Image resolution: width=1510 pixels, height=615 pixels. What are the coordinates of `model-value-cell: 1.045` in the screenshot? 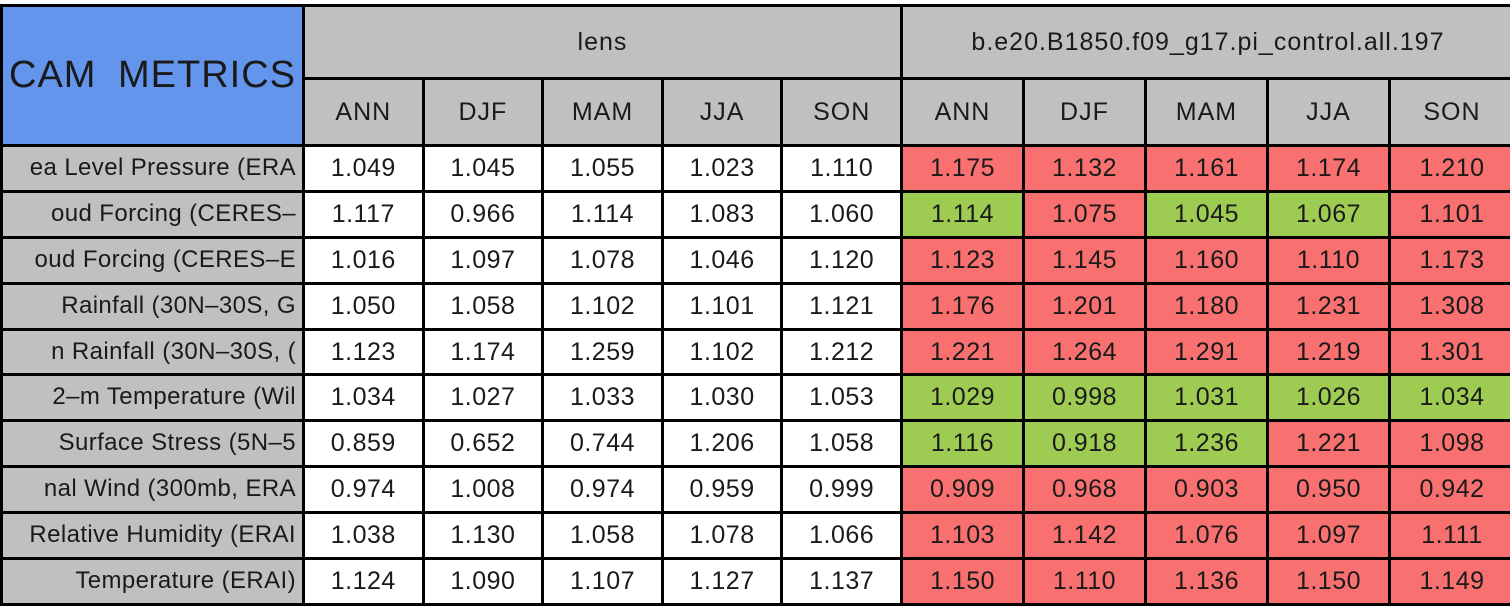 It's located at (1207, 215).